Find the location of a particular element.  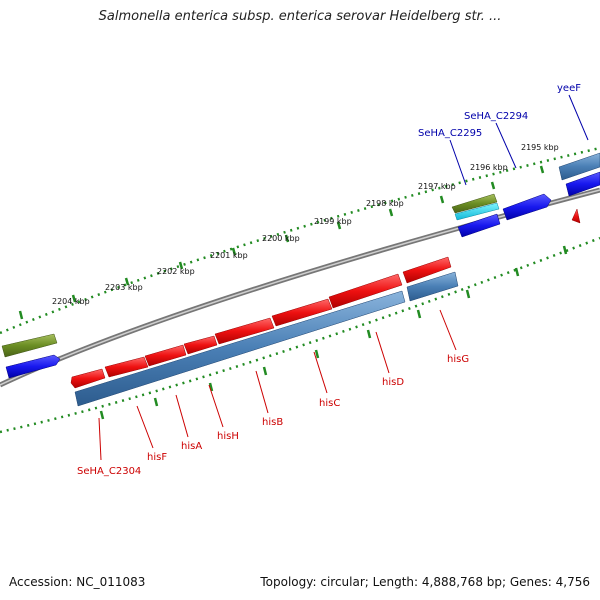

gene-label-hisB: hisB is located at coordinates (272, 422).